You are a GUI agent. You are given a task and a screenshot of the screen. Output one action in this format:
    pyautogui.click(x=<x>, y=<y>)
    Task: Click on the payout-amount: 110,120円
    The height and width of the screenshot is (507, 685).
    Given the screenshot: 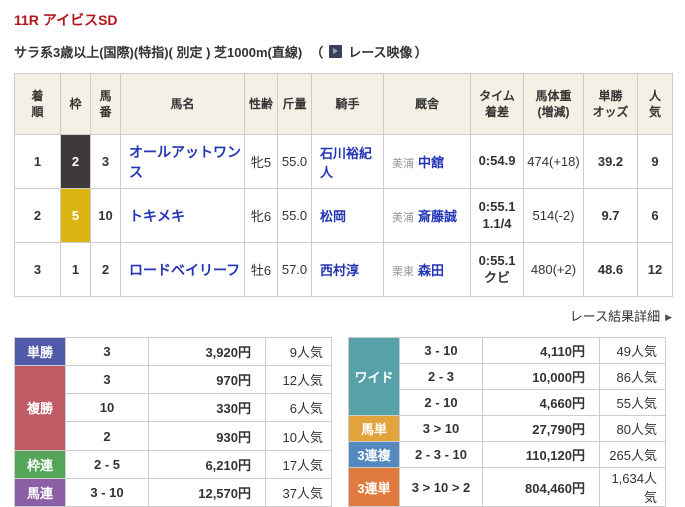 What is the action you would take?
    pyautogui.click(x=541, y=454)
    